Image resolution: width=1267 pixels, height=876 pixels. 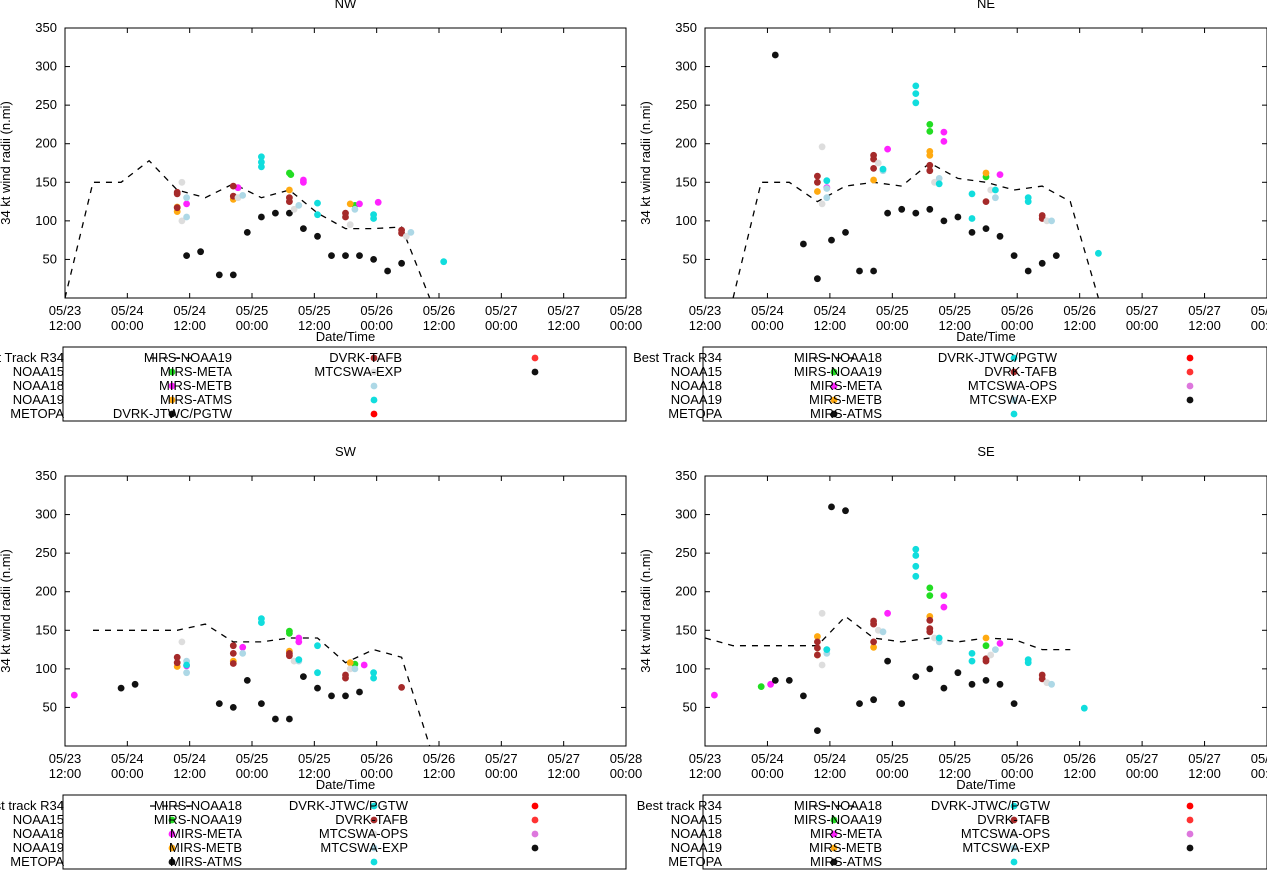 I want to click on legend-label: MIRS-META, so click(x=206, y=833).